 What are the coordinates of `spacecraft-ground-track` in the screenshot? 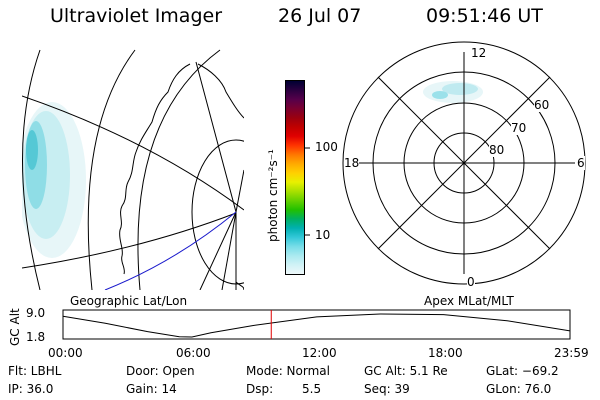 It's located at (170, 250).